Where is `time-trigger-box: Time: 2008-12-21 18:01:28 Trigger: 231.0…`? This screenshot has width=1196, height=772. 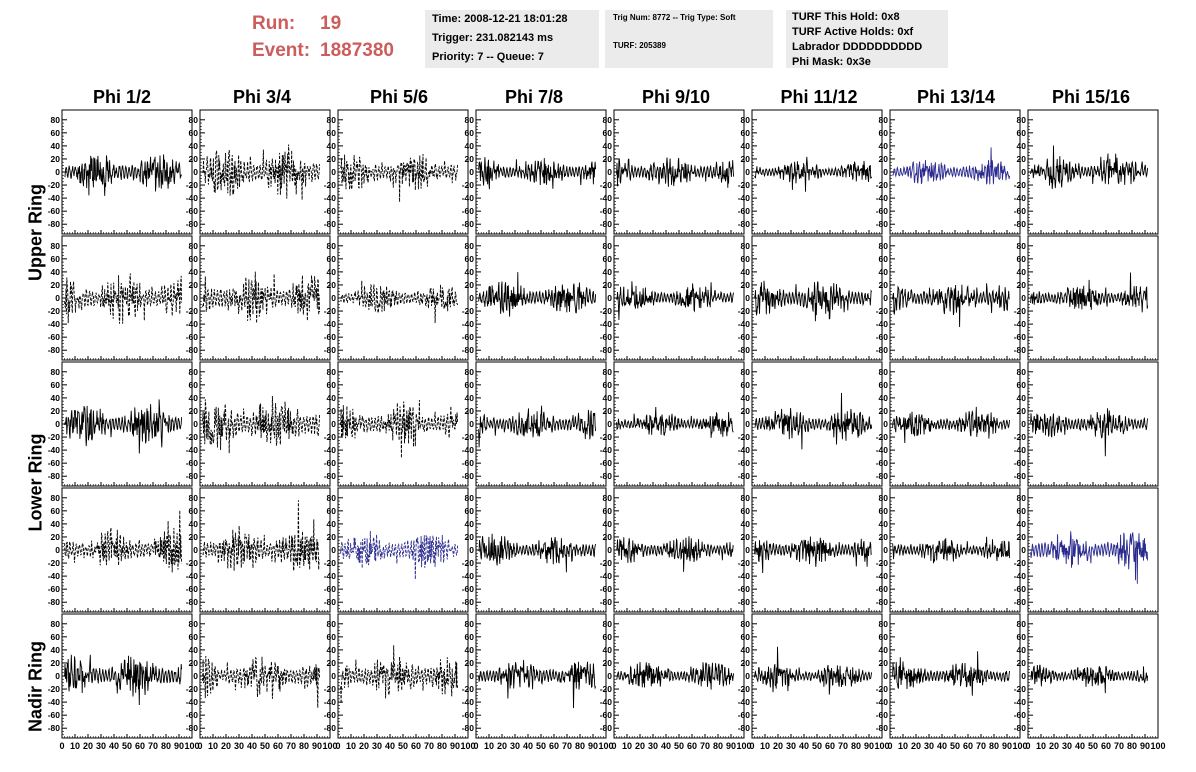
time-trigger-box: Time: 2008-12-21 18:01:28 Trigger: 231.0… is located at coordinates (512, 39).